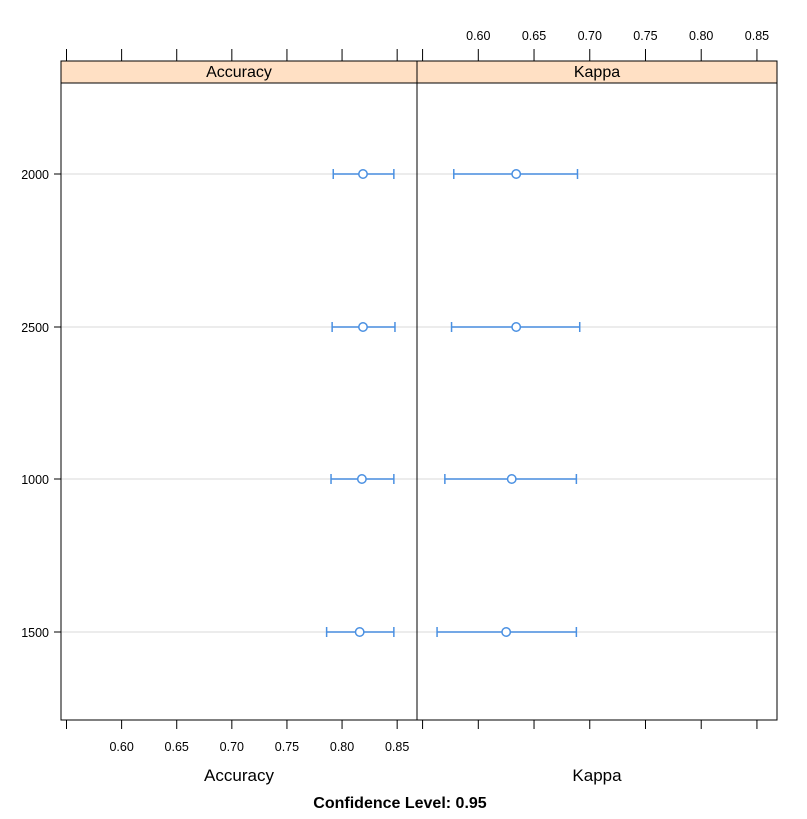  I want to click on interval-kappa-2000, so click(516, 174).